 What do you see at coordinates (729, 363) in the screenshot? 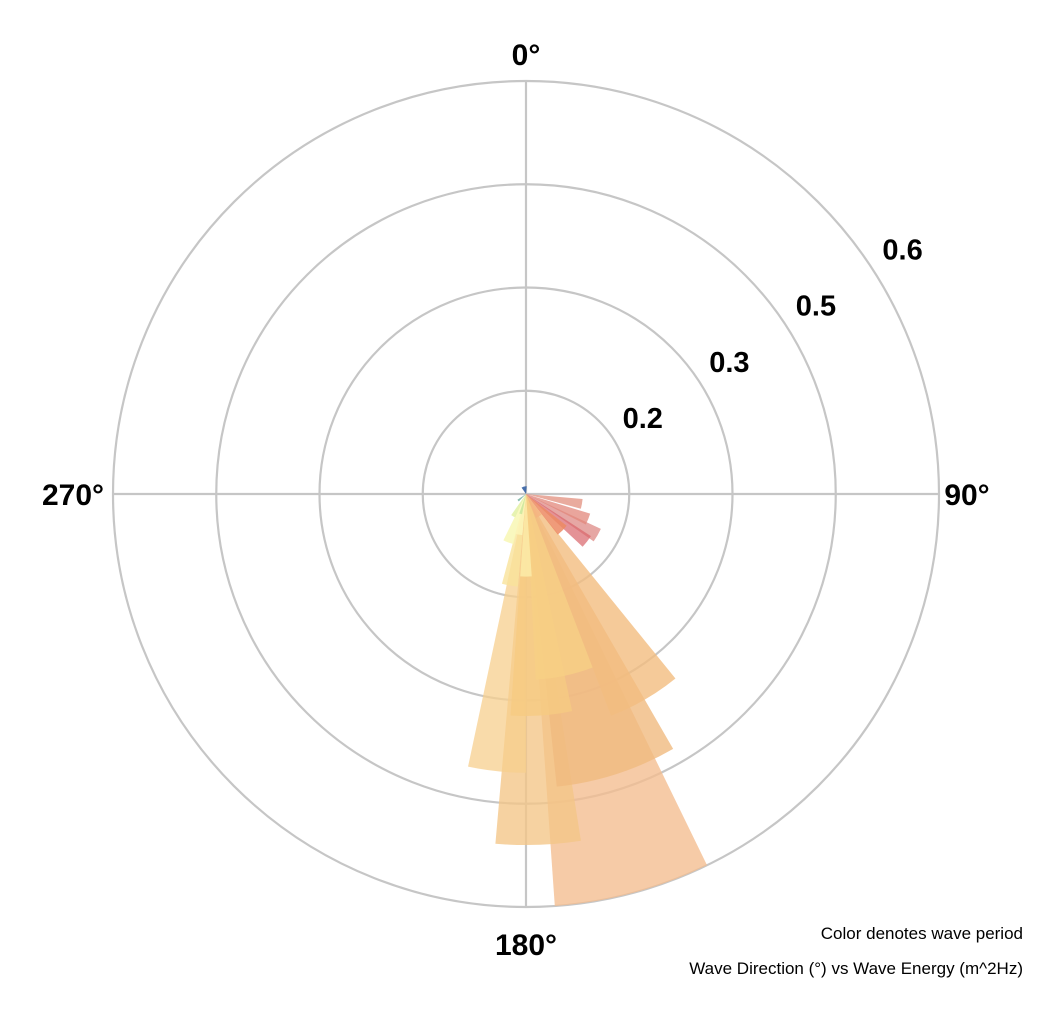
I see `radial-tick-label: 0.3` at bounding box center [729, 363].